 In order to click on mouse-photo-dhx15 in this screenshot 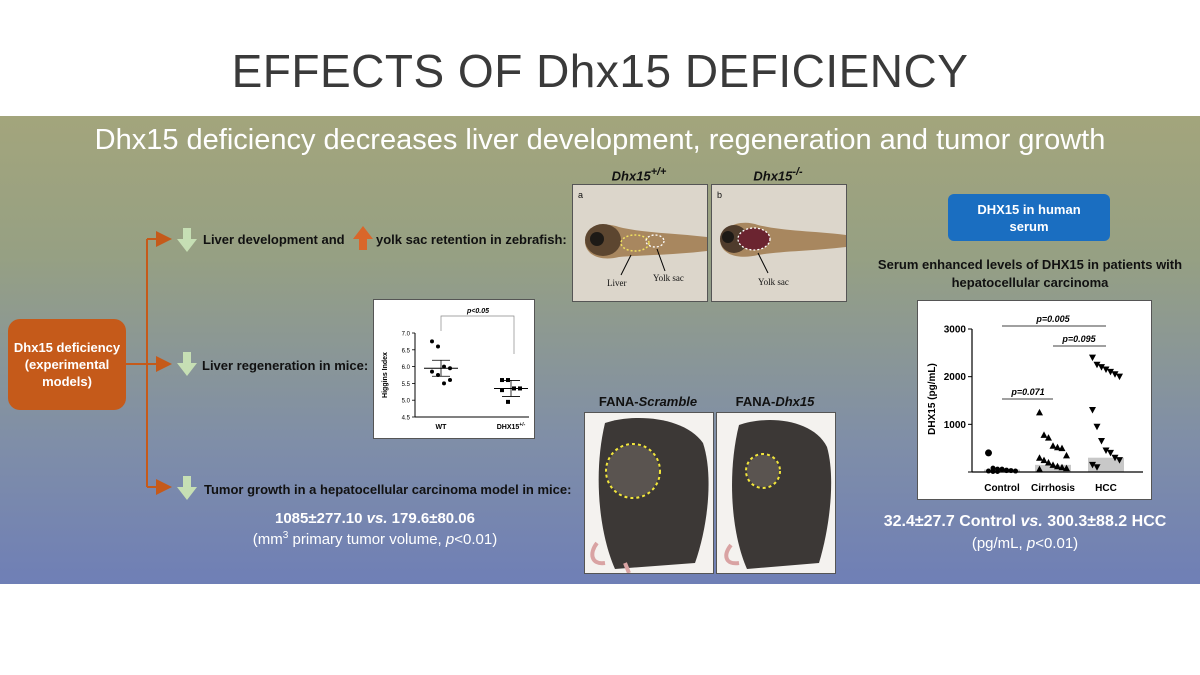, I will do `click(776, 493)`.